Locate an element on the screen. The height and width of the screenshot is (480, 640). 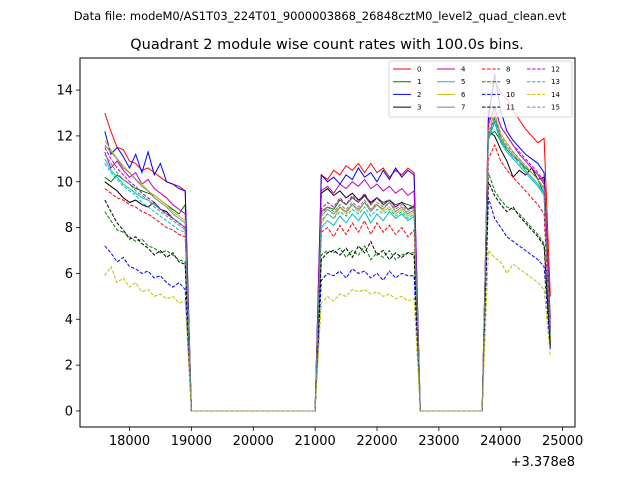
legend-label-15: 15 is located at coordinates (555, 108).